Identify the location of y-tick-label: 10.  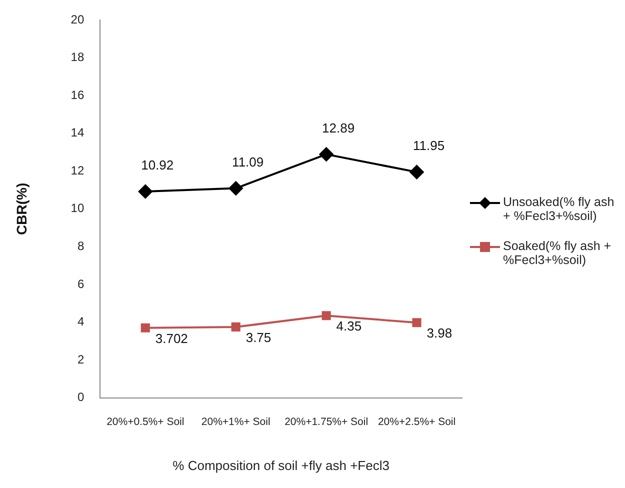
(77, 208).